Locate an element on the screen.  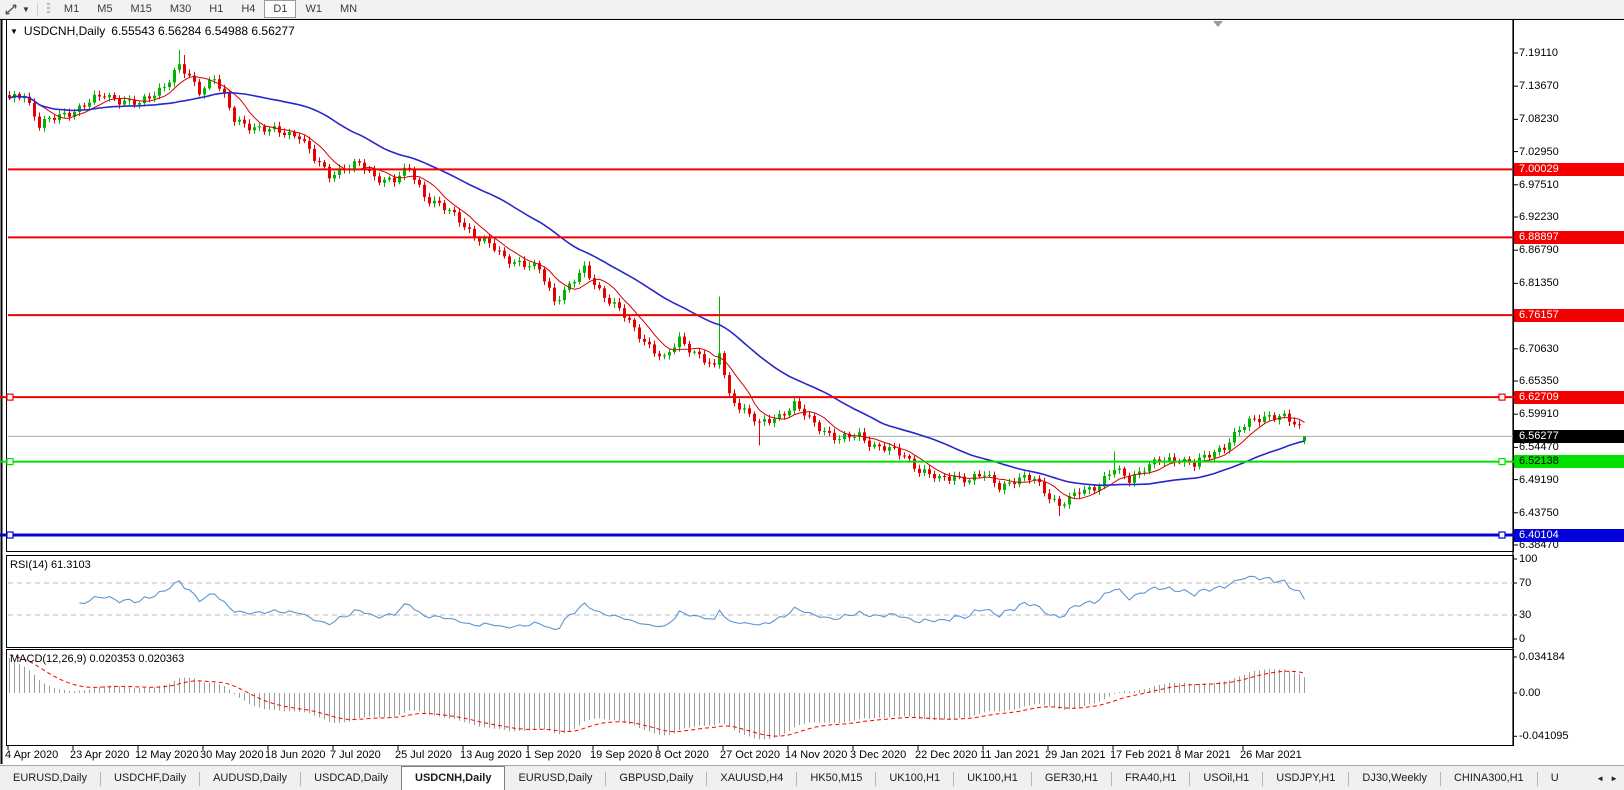
rsi-axis-label: 0 is located at coordinates (1522, 639).